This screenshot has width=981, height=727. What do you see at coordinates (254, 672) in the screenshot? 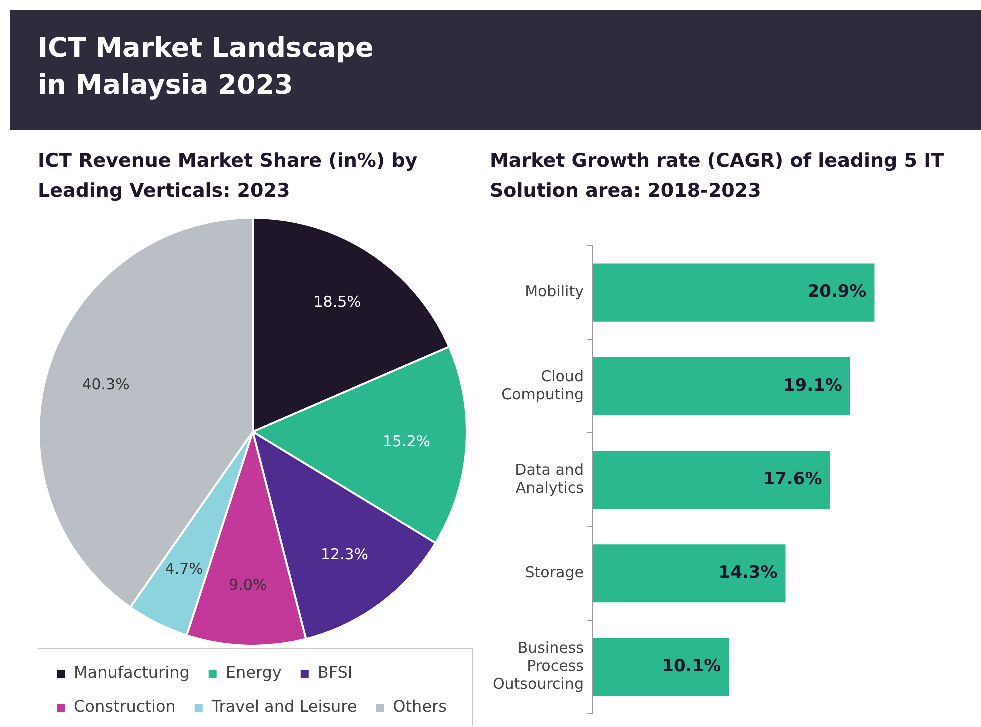
I see `legend-label: Energy` at bounding box center [254, 672].